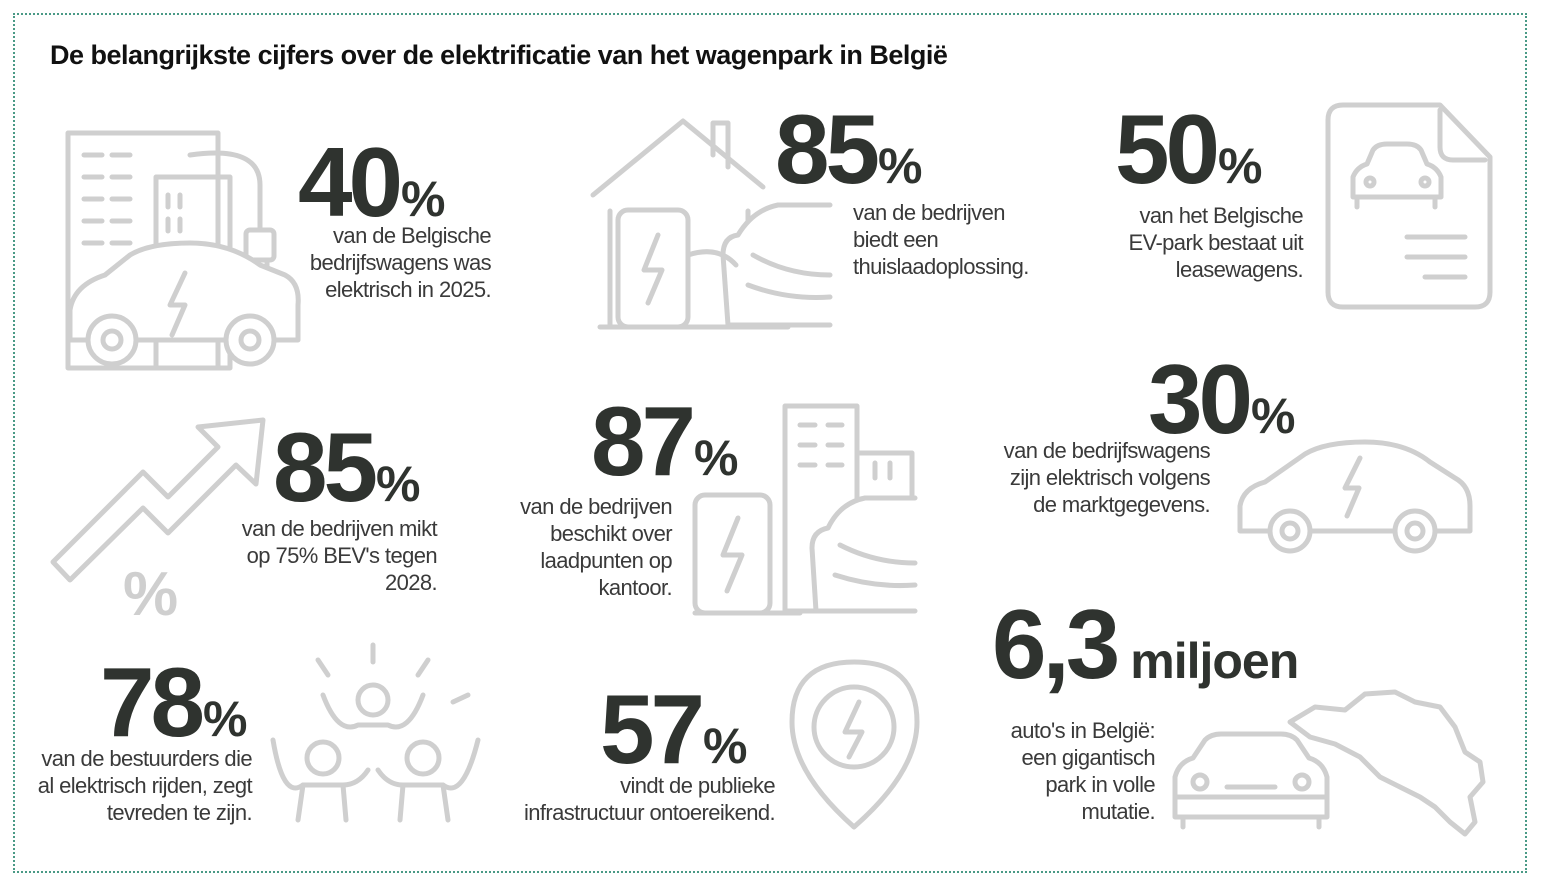  Describe the element at coordinates (372, 182) in the screenshot. I see `stat-40-value: 40%` at that location.